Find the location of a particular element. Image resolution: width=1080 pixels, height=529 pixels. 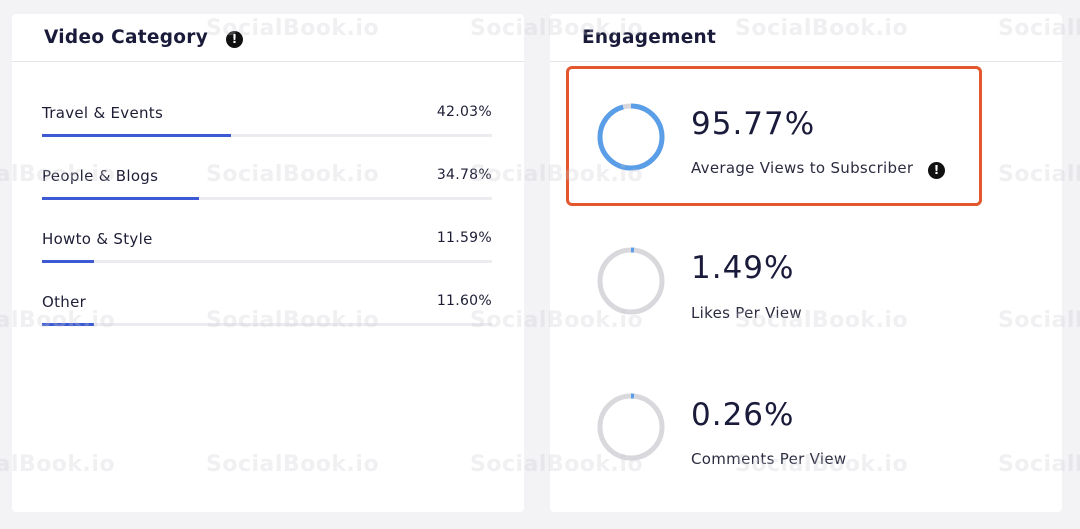

metric-value: 0.26% is located at coordinates (743, 415).